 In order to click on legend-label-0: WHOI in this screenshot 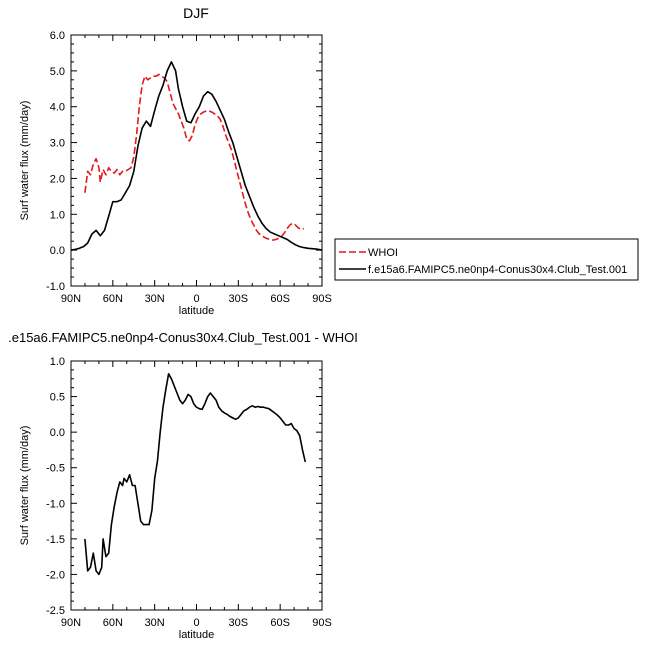, I will do `click(383, 253)`.